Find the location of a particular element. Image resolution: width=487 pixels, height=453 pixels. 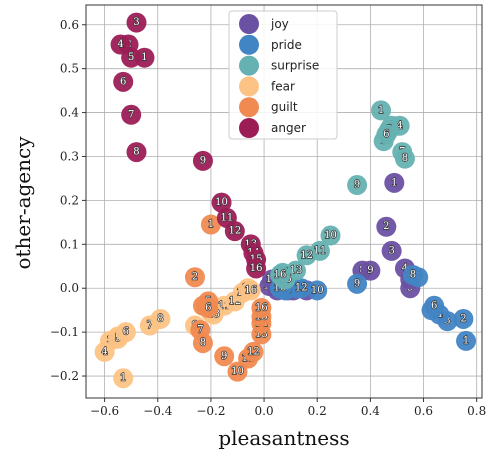

surprise-point-label: 10 is located at coordinates (330, 235).